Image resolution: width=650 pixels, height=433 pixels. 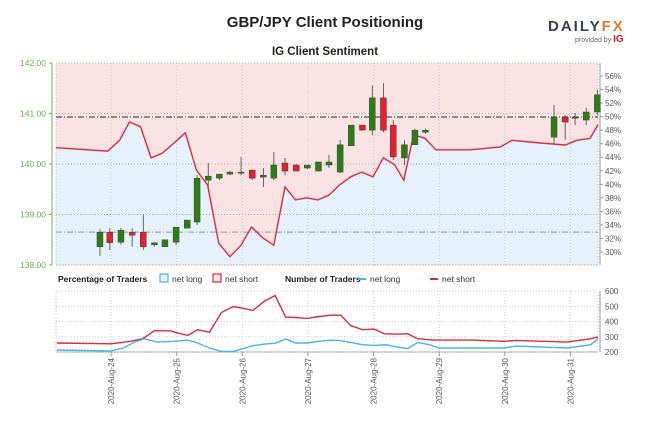 What do you see at coordinates (459, 279) in the screenshot?
I see `legend-num-short: net short` at bounding box center [459, 279].